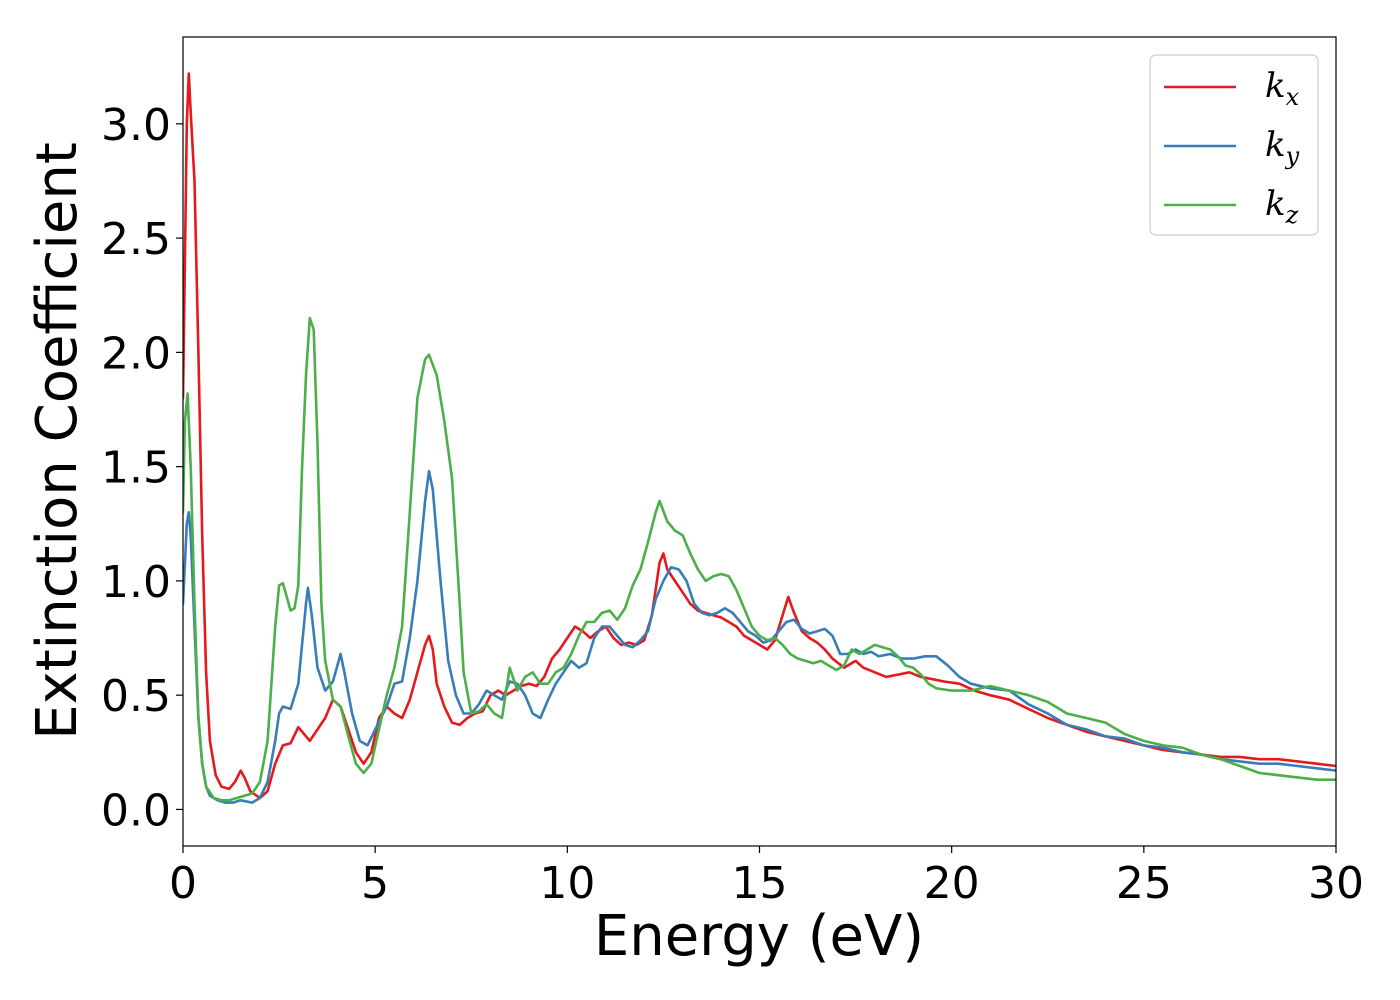  I want to click on x-tick-label: 30, so click(1336, 883).